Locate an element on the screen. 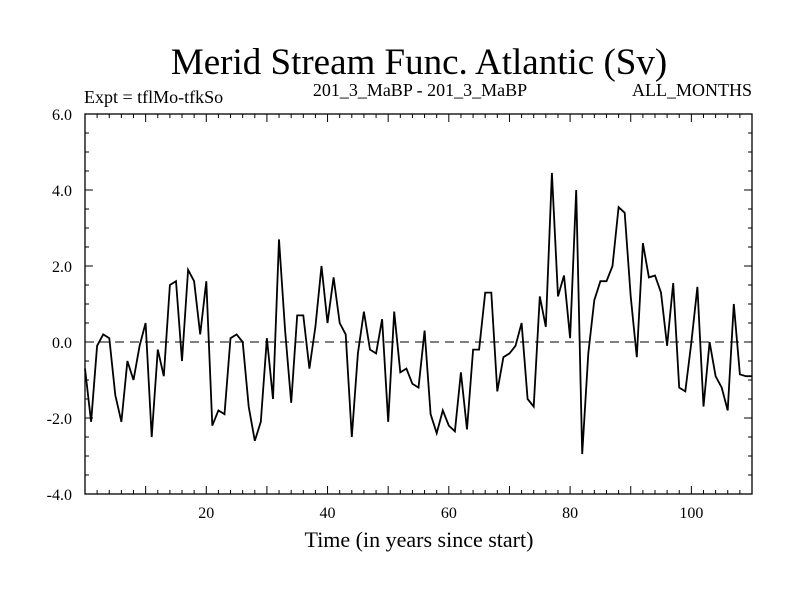 Image resolution: width=800 pixels, height=600 pixels. x-tick-label: 60 is located at coordinates (449, 513).